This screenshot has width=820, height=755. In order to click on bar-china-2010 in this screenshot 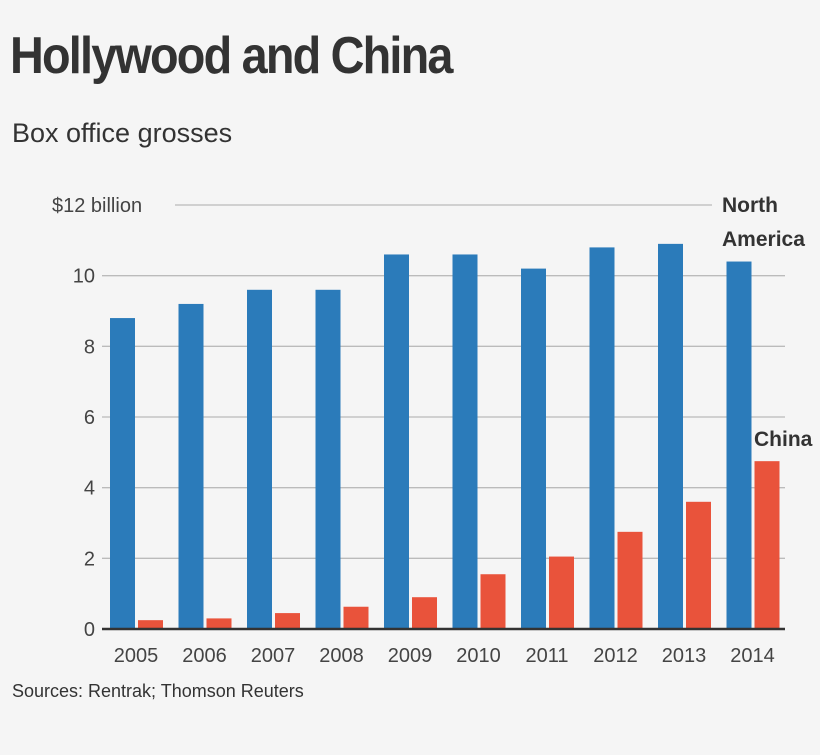, I will do `click(493, 601)`.